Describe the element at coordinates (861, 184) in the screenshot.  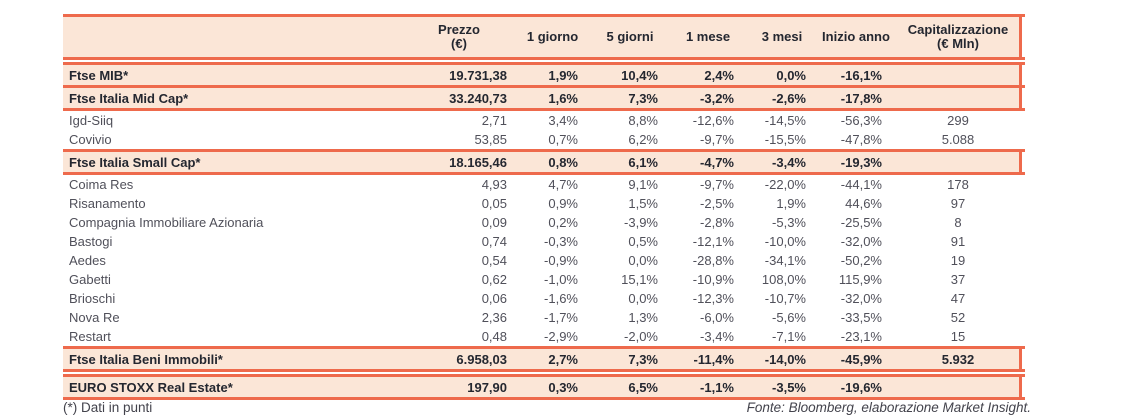
I see `cell-ytd: -44,1%` at that location.